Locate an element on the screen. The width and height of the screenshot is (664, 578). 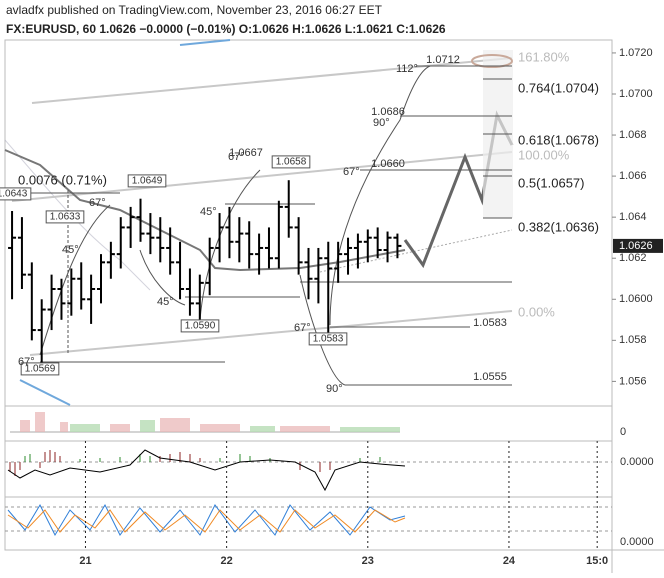
y-tick-label: 1.068 is located at coordinates (633, 135).